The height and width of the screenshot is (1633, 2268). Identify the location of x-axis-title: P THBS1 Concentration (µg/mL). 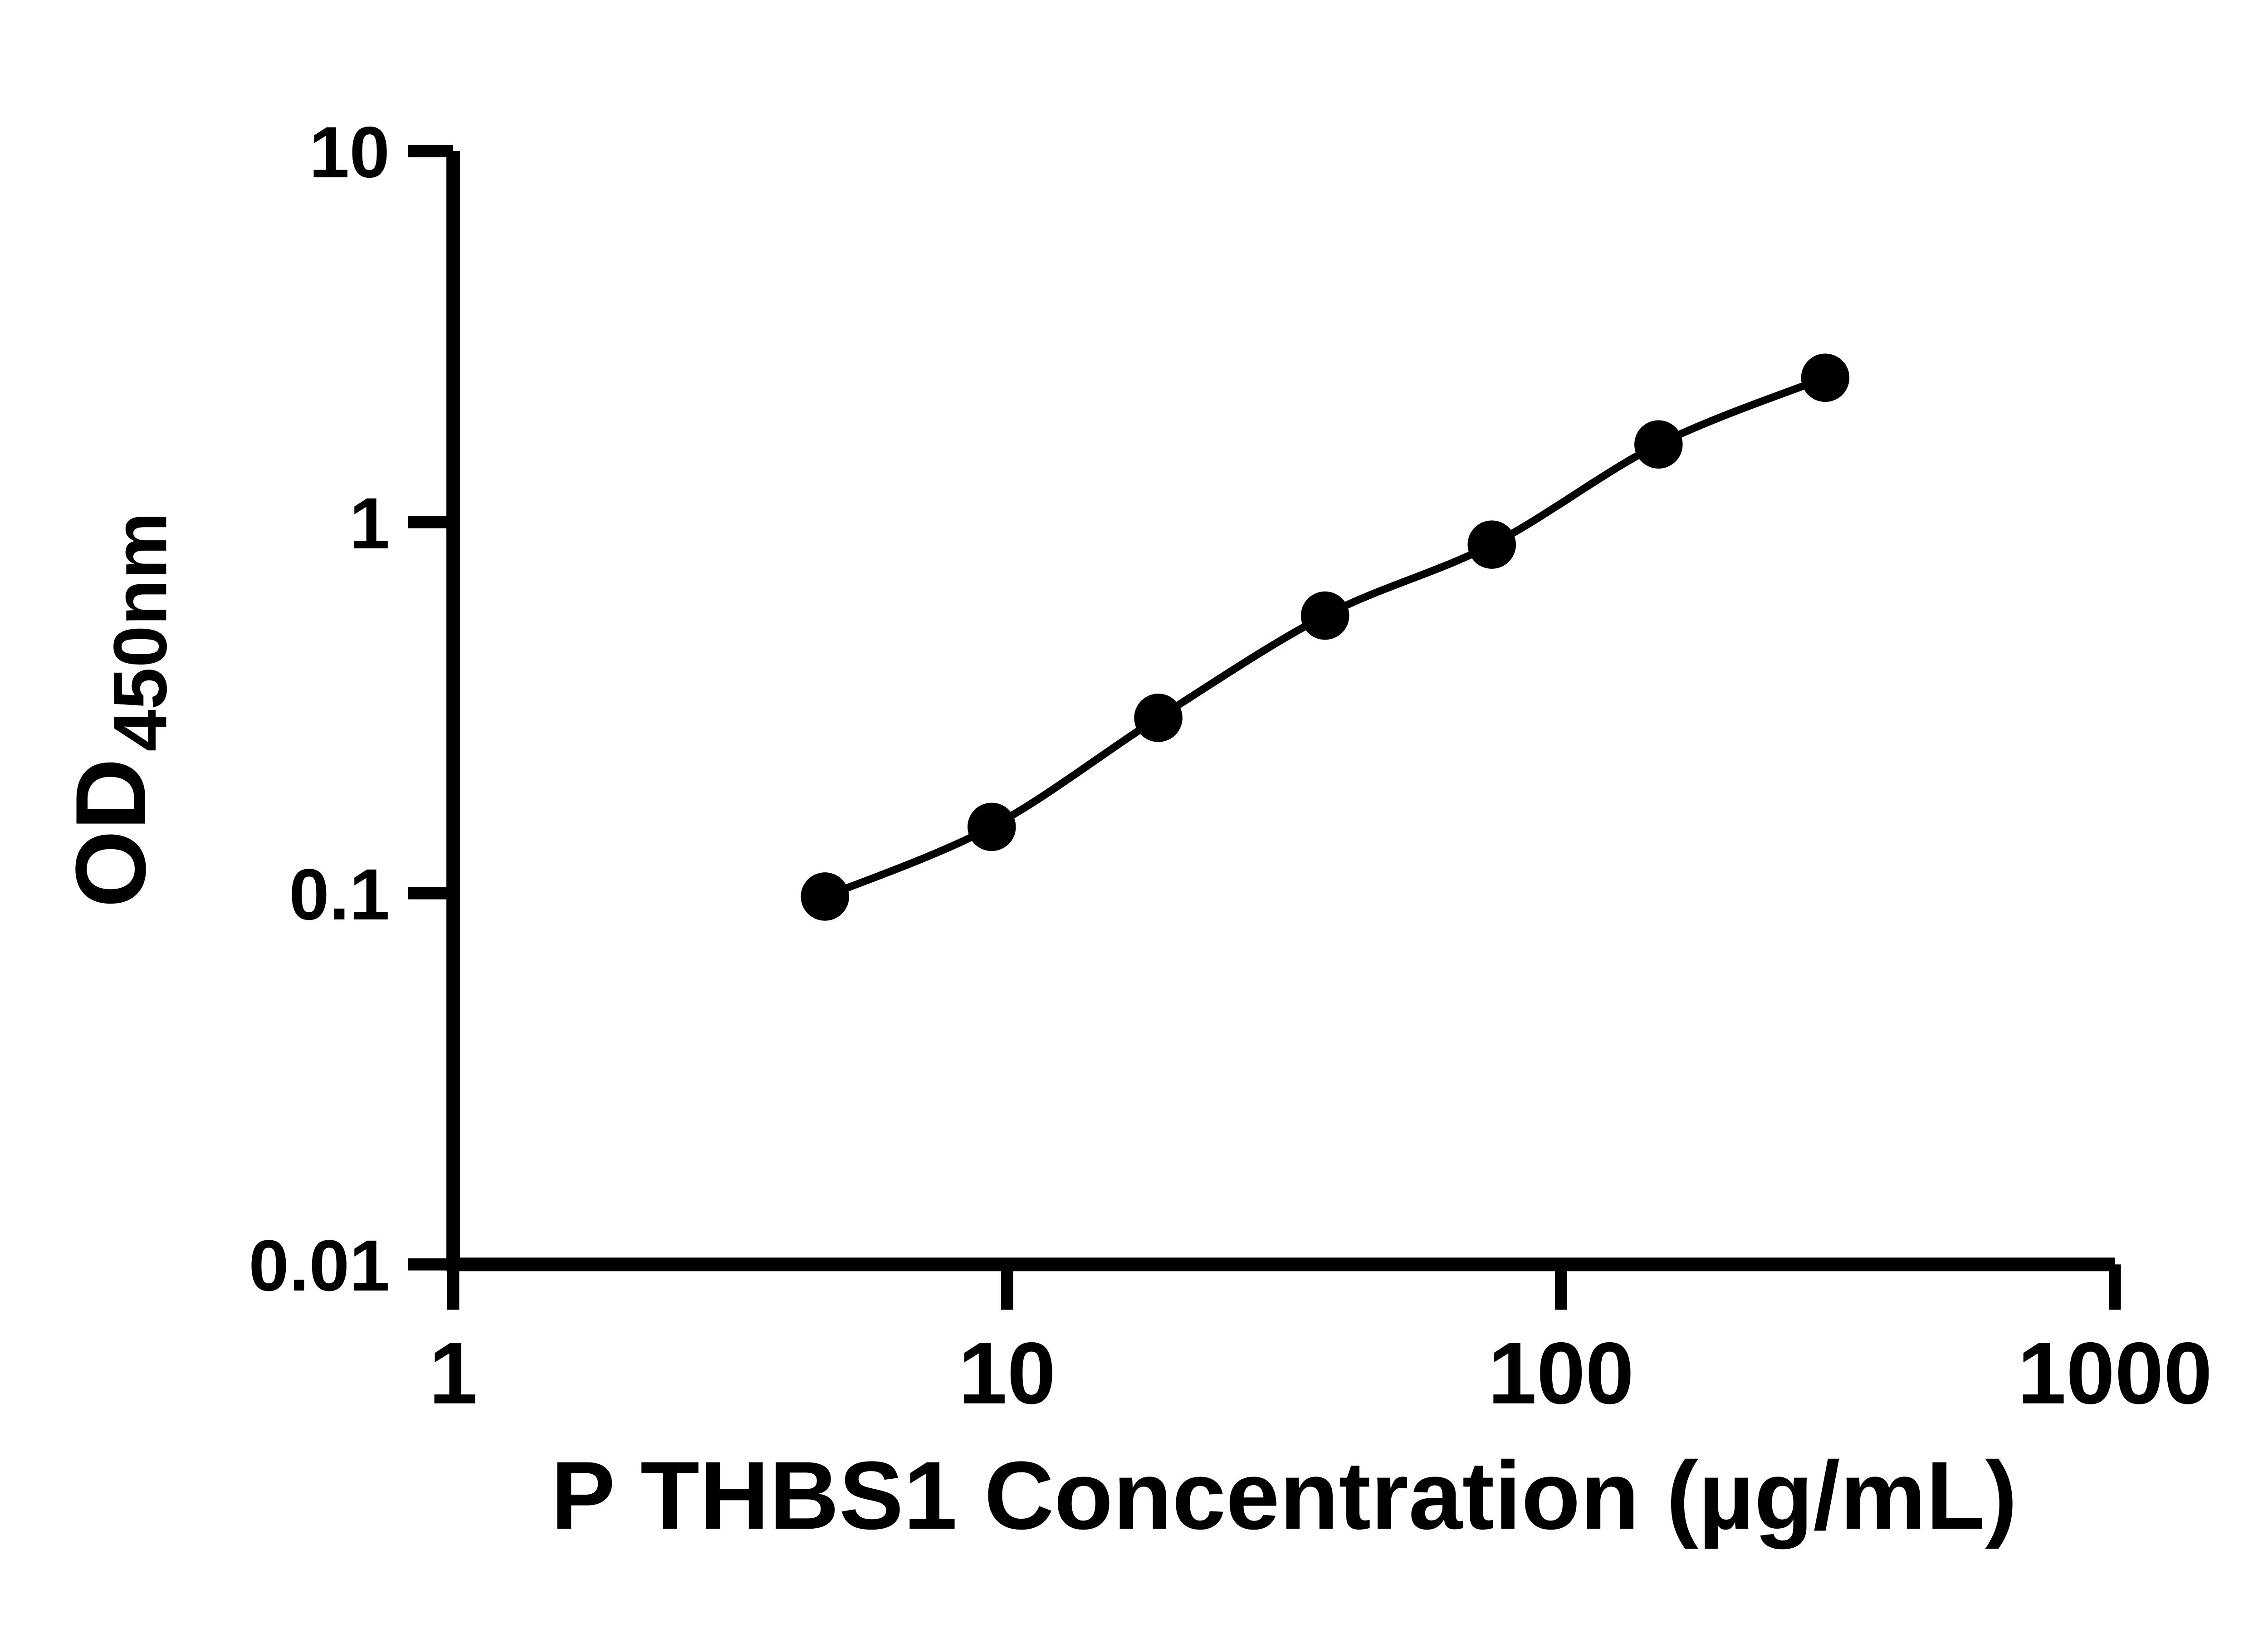
(1284, 1496).